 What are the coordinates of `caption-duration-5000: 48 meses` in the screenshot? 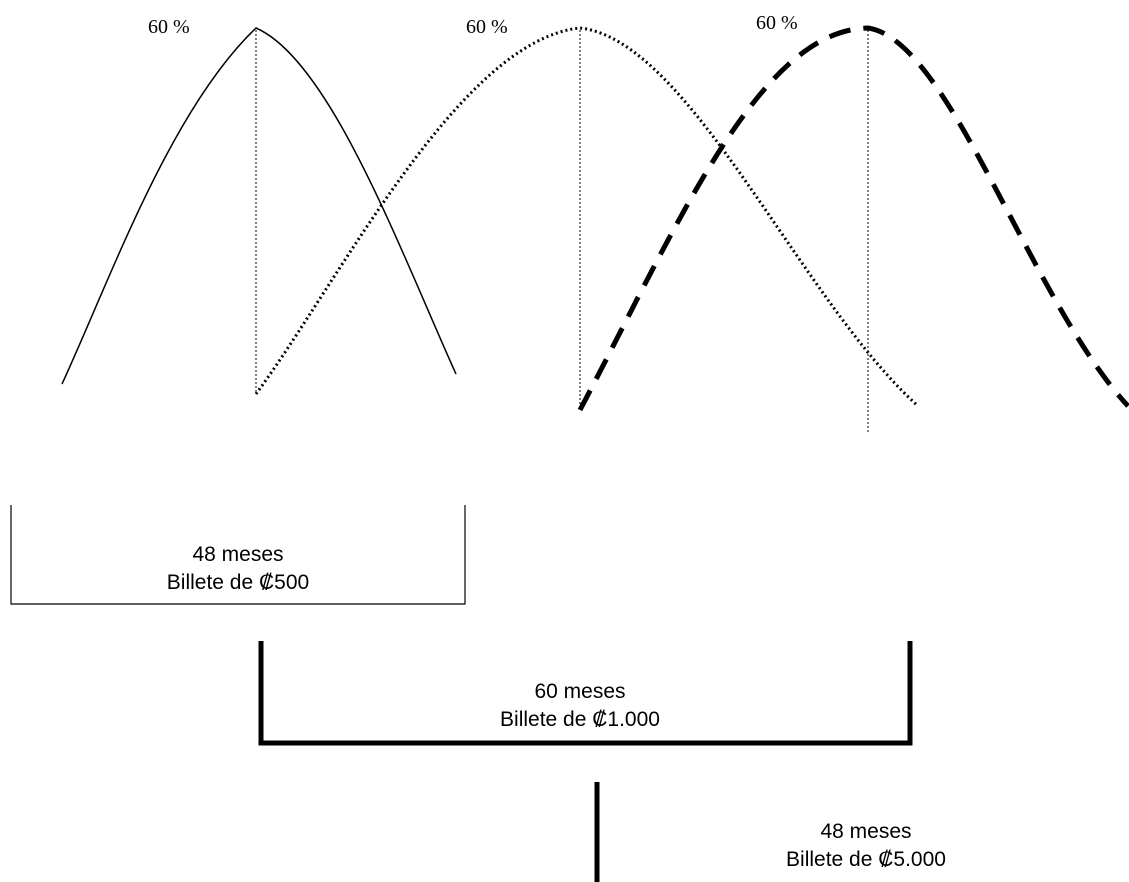 It's located at (866, 831).